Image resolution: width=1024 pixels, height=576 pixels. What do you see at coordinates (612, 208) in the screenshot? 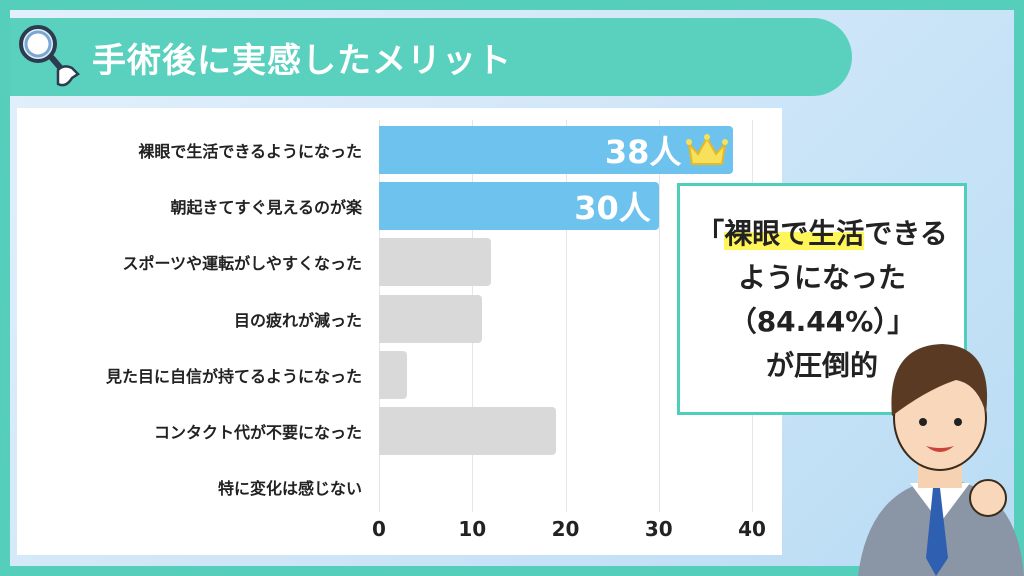
I see `data-label: 30人` at bounding box center [612, 208].